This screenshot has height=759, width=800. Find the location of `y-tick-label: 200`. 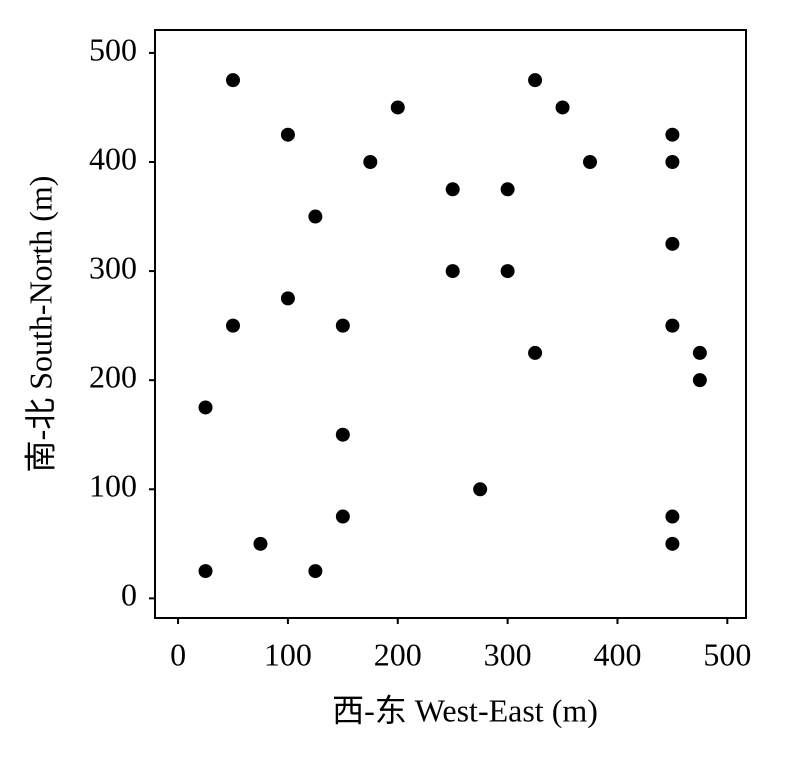

y-tick-label: 200 is located at coordinates (113, 377).